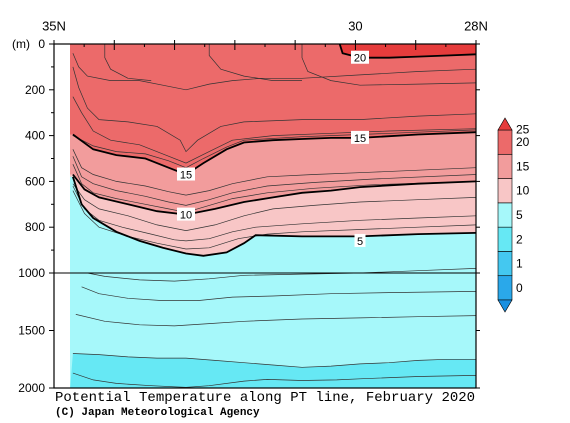 This screenshot has width=570, height=423. Describe the element at coordinates (54, 25) in the screenshot. I see `x-tick-label: 35N` at that location.